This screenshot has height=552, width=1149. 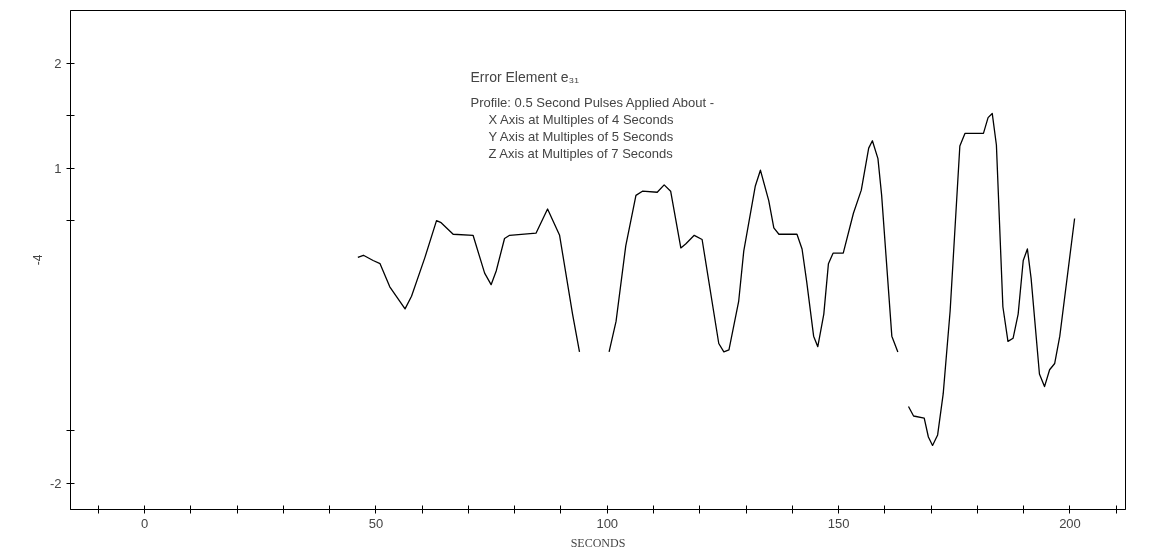 I want to click on y-tick-label: -2, so click(x=55, y=483).